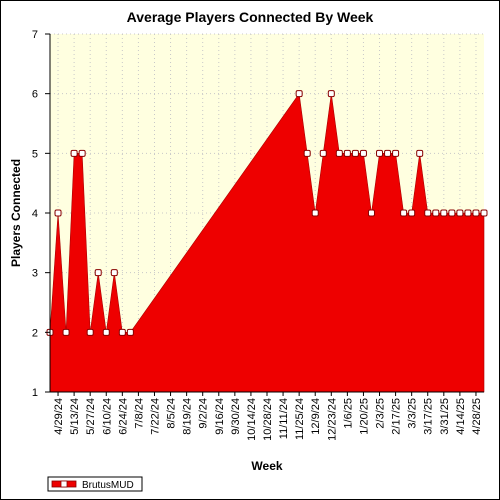 This screenshot has height=500, width=500. Describe the element at coordinates (413, 413) in the screenshot. I see `x-tick-label: 3/3/25` at that location.